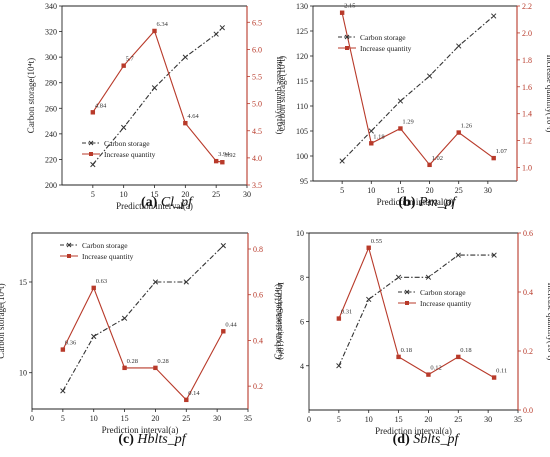 This screenshot has height=457, width=550. I want to click on data-label: 4.84, so click(101, 105).